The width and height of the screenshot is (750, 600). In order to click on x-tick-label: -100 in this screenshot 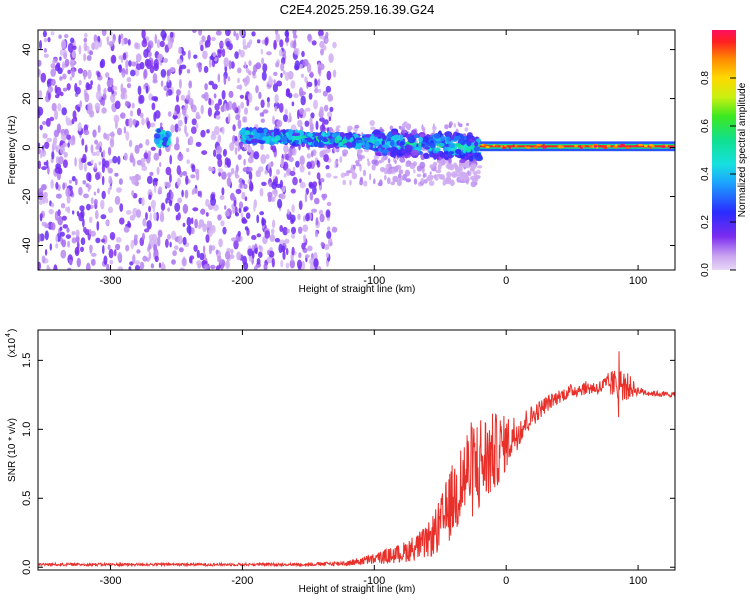, I will do `click(374, 281)`.